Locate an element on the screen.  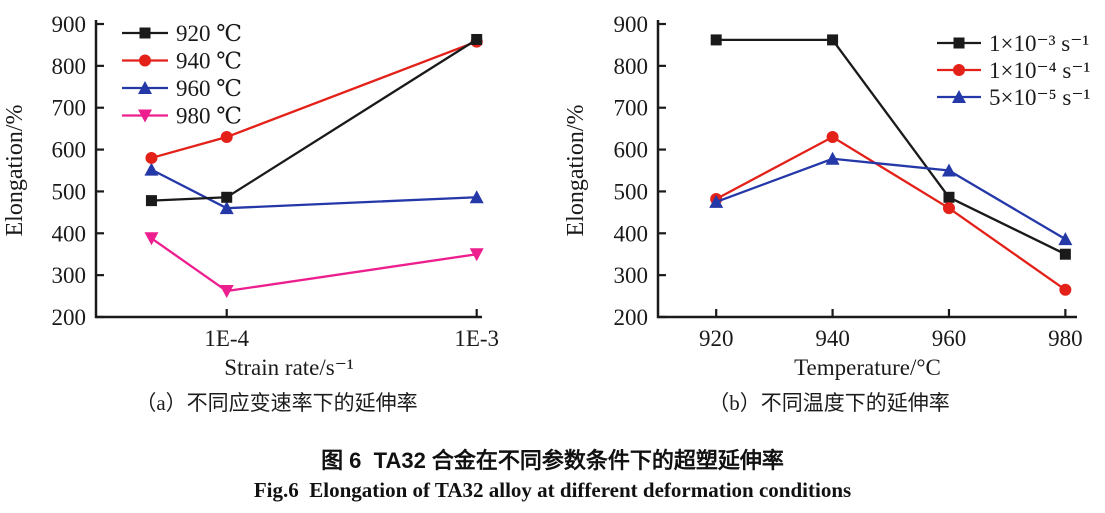
x-tick-label: 1E-3 is located at coordinates (476, 338).